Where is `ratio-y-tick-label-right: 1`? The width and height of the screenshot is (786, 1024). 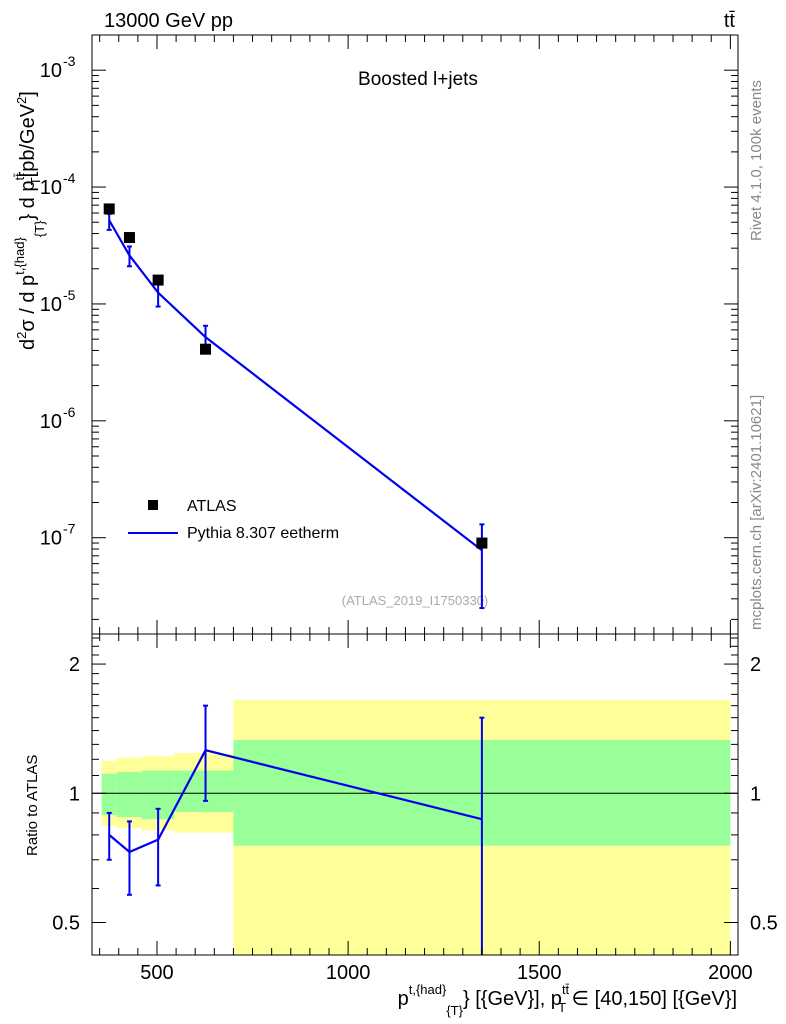 ratio-y-tick-label-right: 1 is located at coordinates (755, 794).